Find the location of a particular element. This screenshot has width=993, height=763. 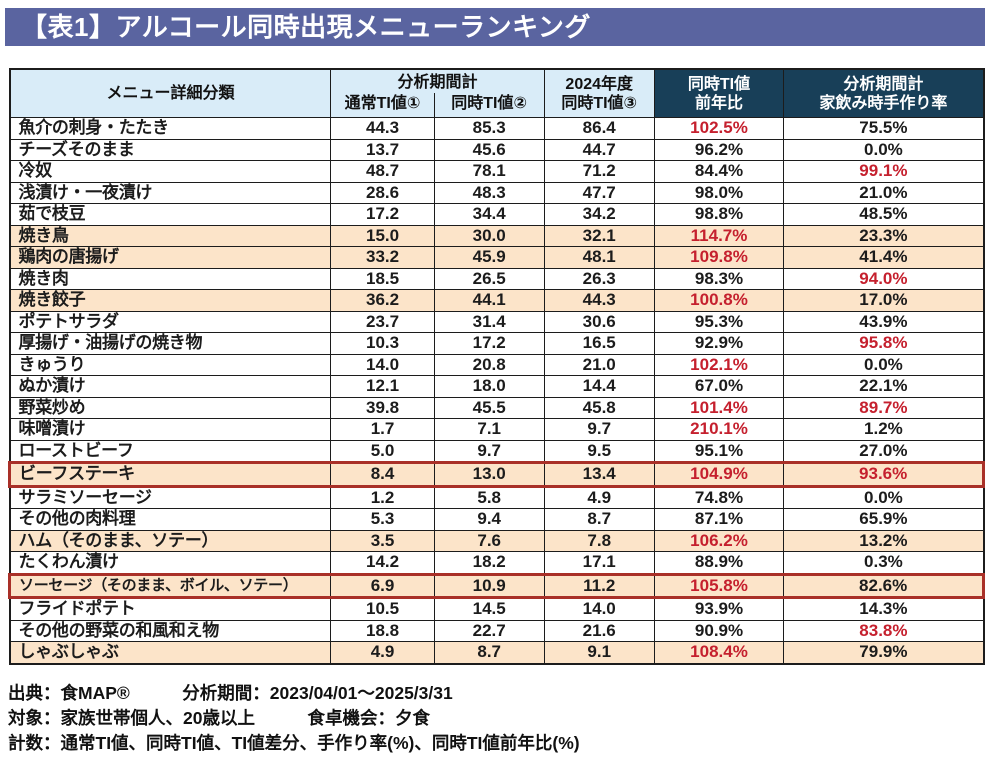

normal-ti-cell: 4.9 is located at coordinates (382, 652).